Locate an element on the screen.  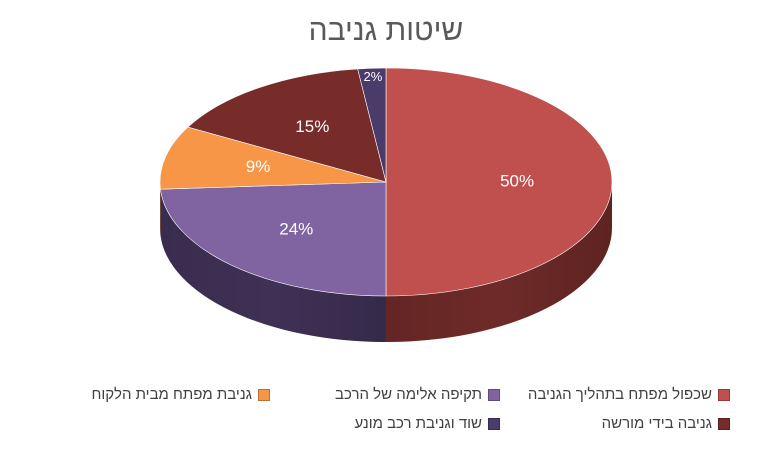
pie-data-labels: 50% 24% 9% 15% 2% is located at coordinates (390, 154).